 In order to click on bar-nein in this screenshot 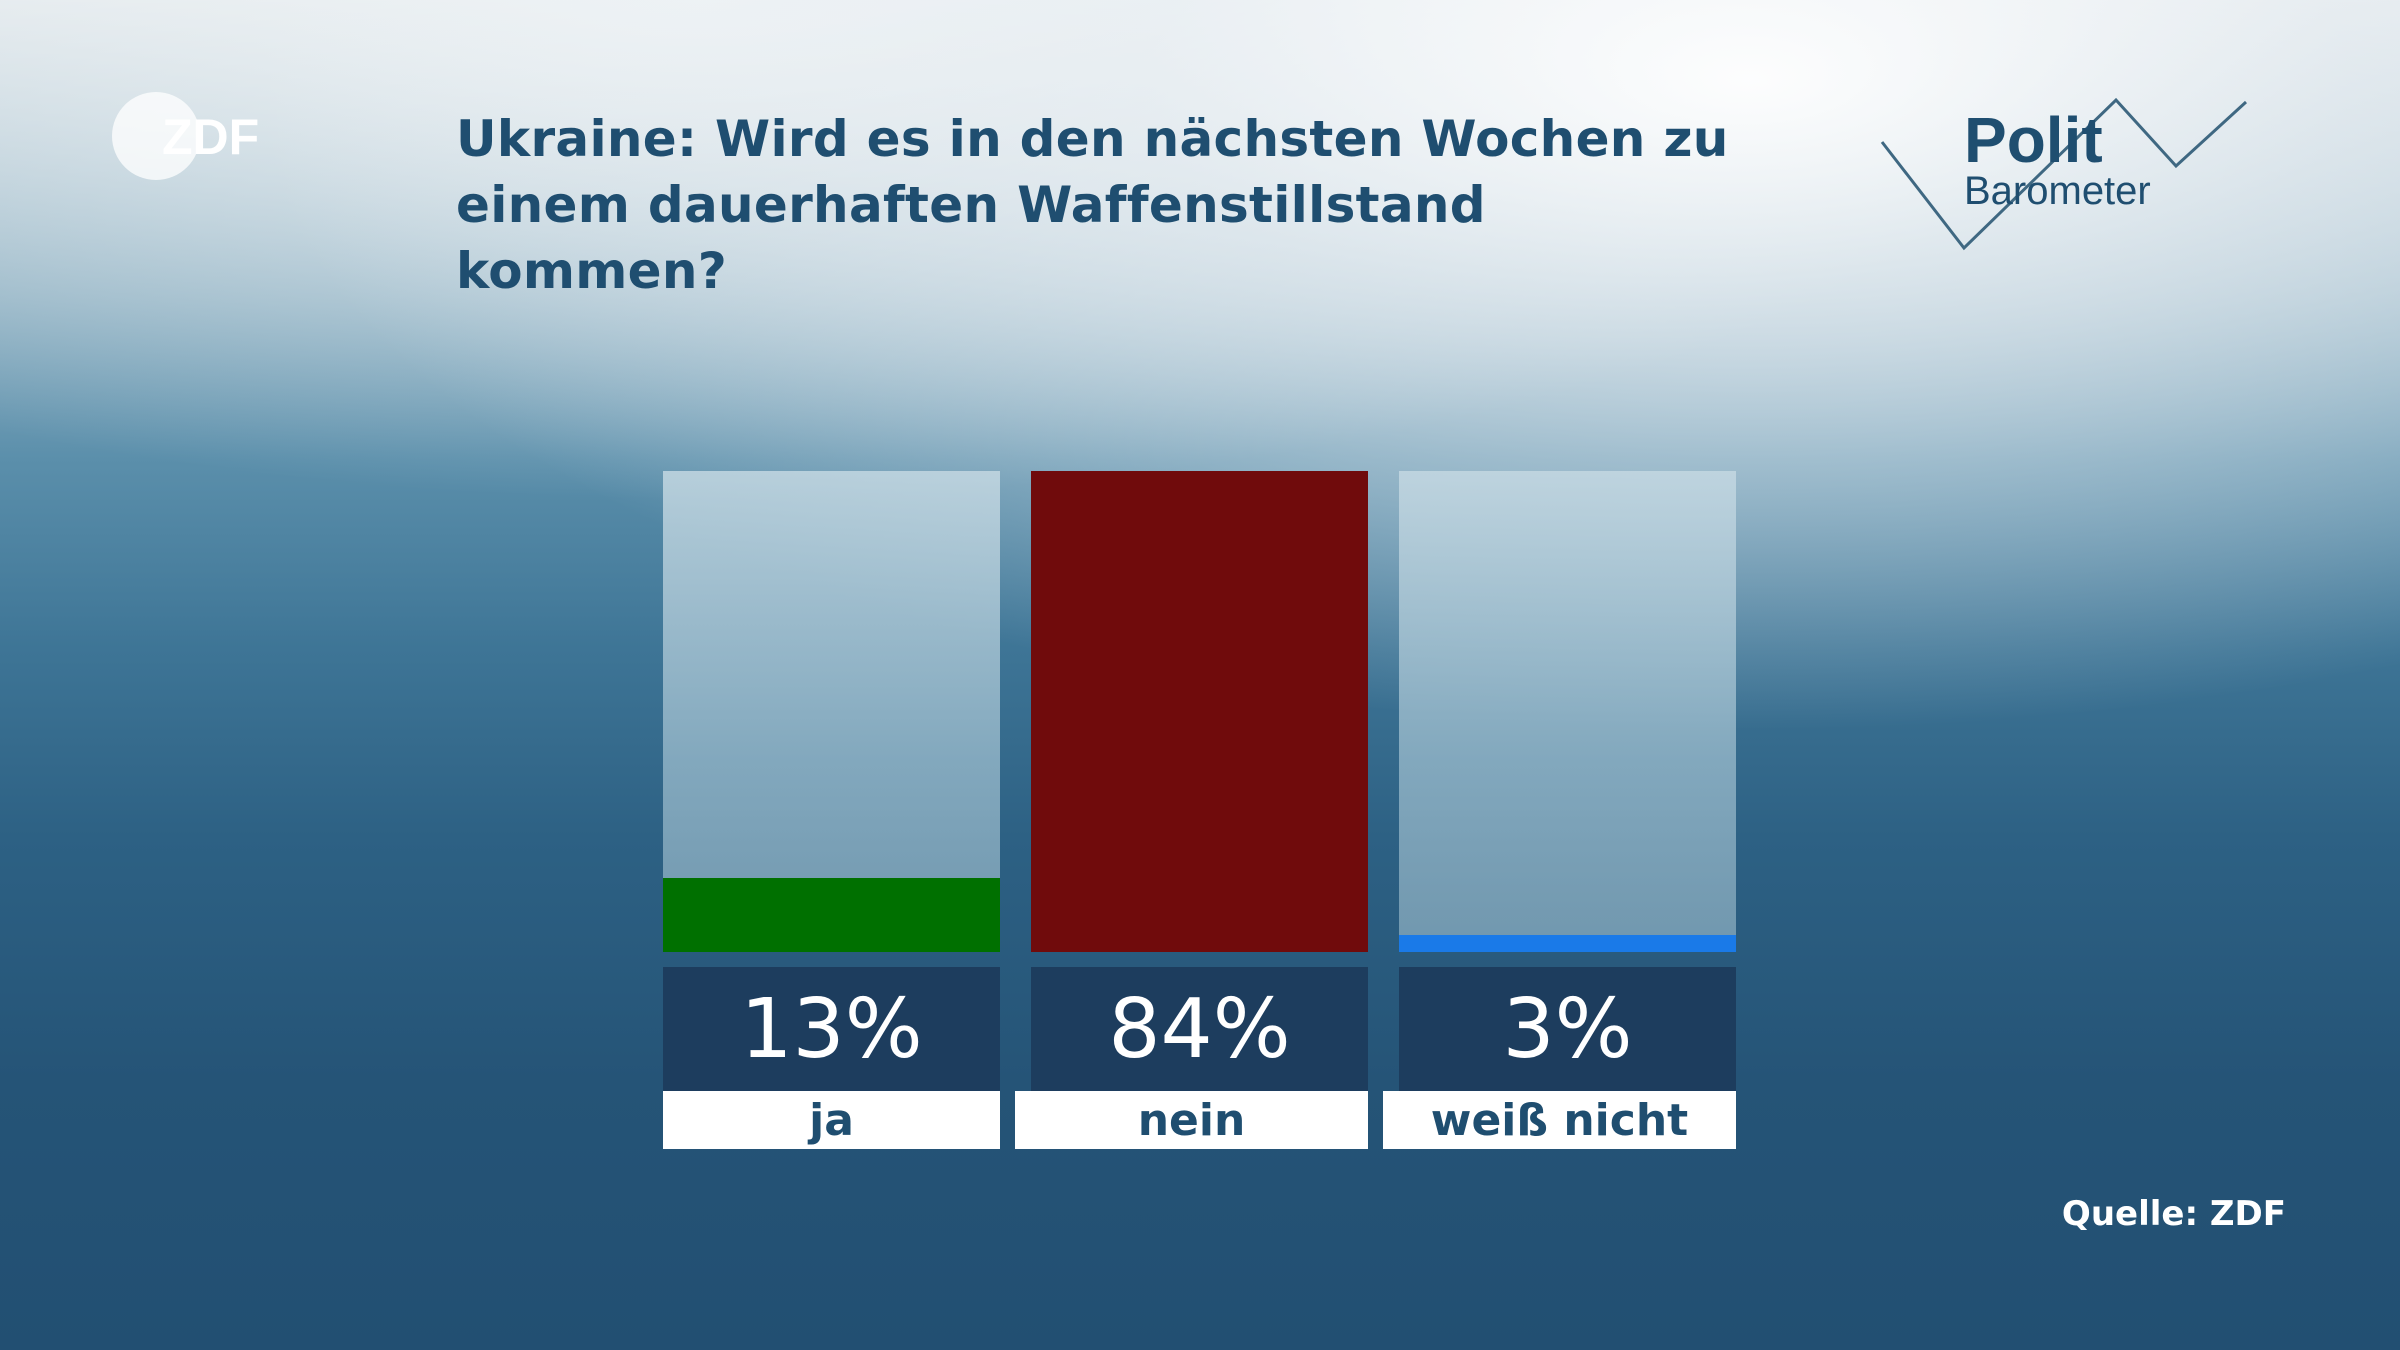, I will do `click(1199, 711)`.